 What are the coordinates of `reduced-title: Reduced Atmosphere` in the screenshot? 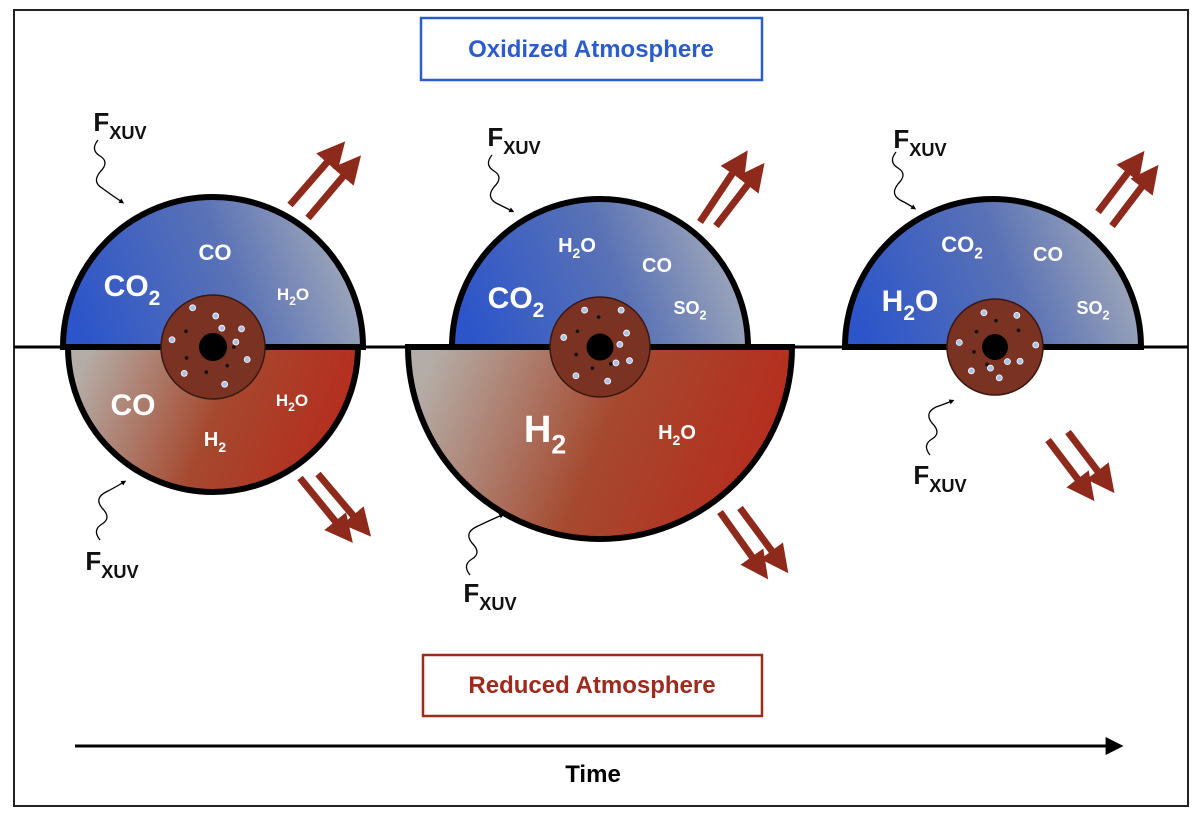 It's located at (591, 685).